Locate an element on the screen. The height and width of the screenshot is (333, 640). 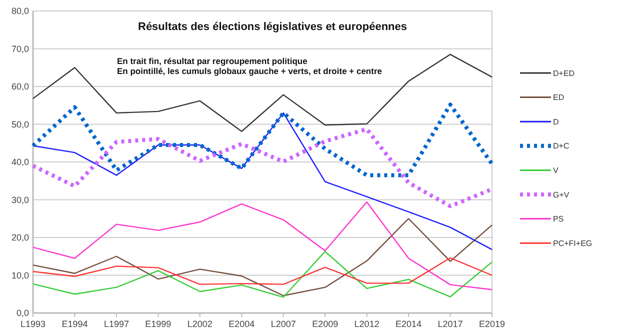
x-tick-label: L1993 is located at coordinates (33, 324).